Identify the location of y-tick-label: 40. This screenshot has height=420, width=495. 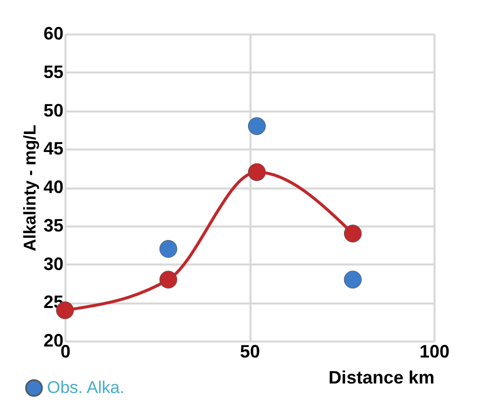
(53, 187).